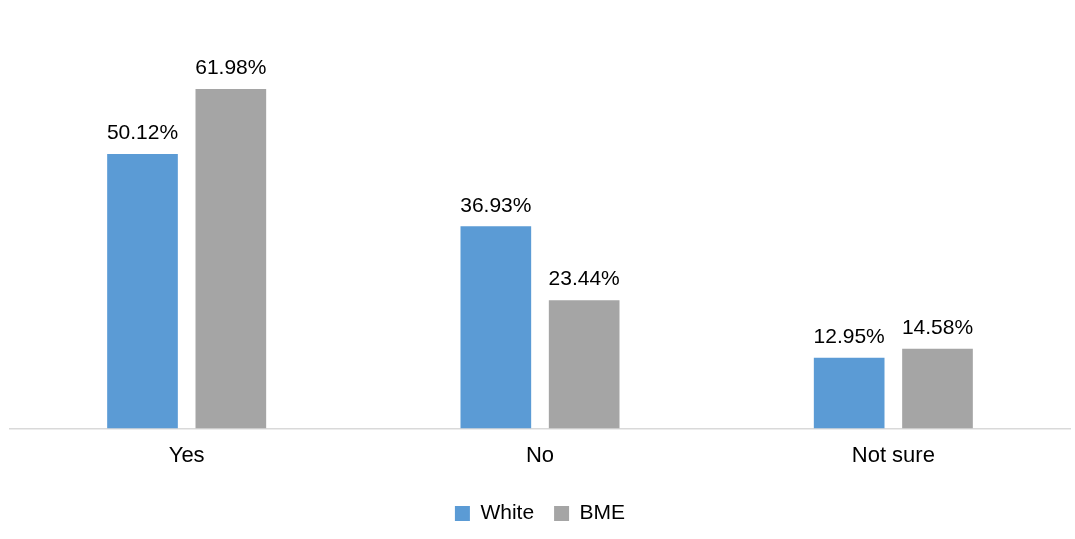 This screenshot has width=1075, height=539. I want to click on data-label: 50.12%, so click(142, 132).